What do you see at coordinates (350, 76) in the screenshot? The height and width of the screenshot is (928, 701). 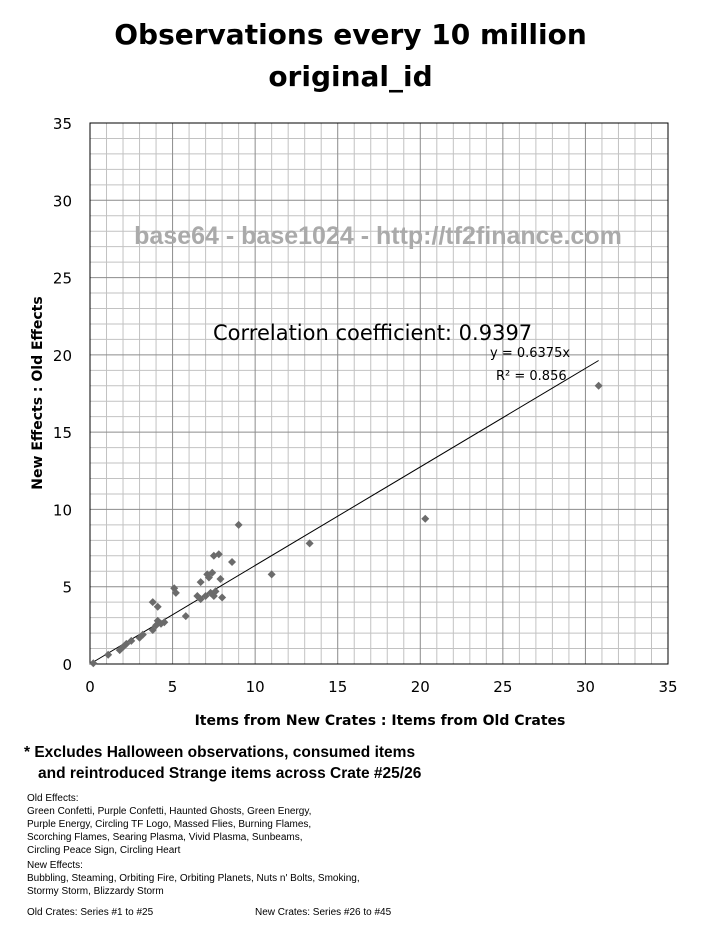 I see `chart-title-line2: original_id` at bounding box center [350, 76].